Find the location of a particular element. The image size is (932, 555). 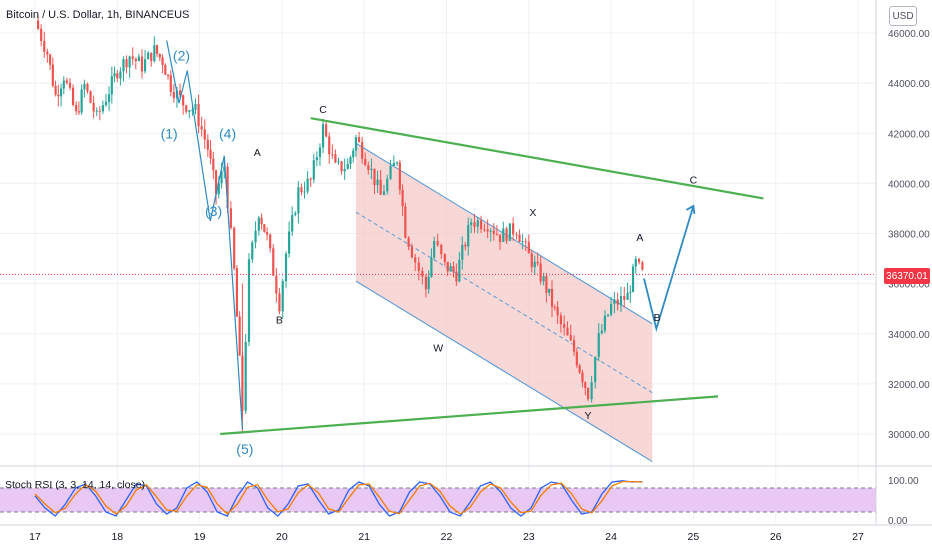

wave-label: Y is located at coordinates (588, 416).